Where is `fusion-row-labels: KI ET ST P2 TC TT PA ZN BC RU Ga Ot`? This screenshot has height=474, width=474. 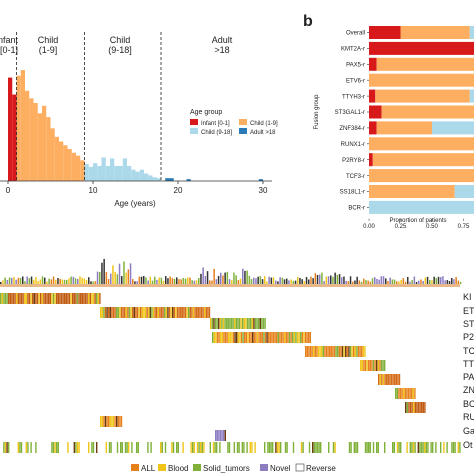
fusion-row-labels: KI ET ST P2 TC TT PA ZN BC RU Ga Ot is located at coordinates (468, 371).